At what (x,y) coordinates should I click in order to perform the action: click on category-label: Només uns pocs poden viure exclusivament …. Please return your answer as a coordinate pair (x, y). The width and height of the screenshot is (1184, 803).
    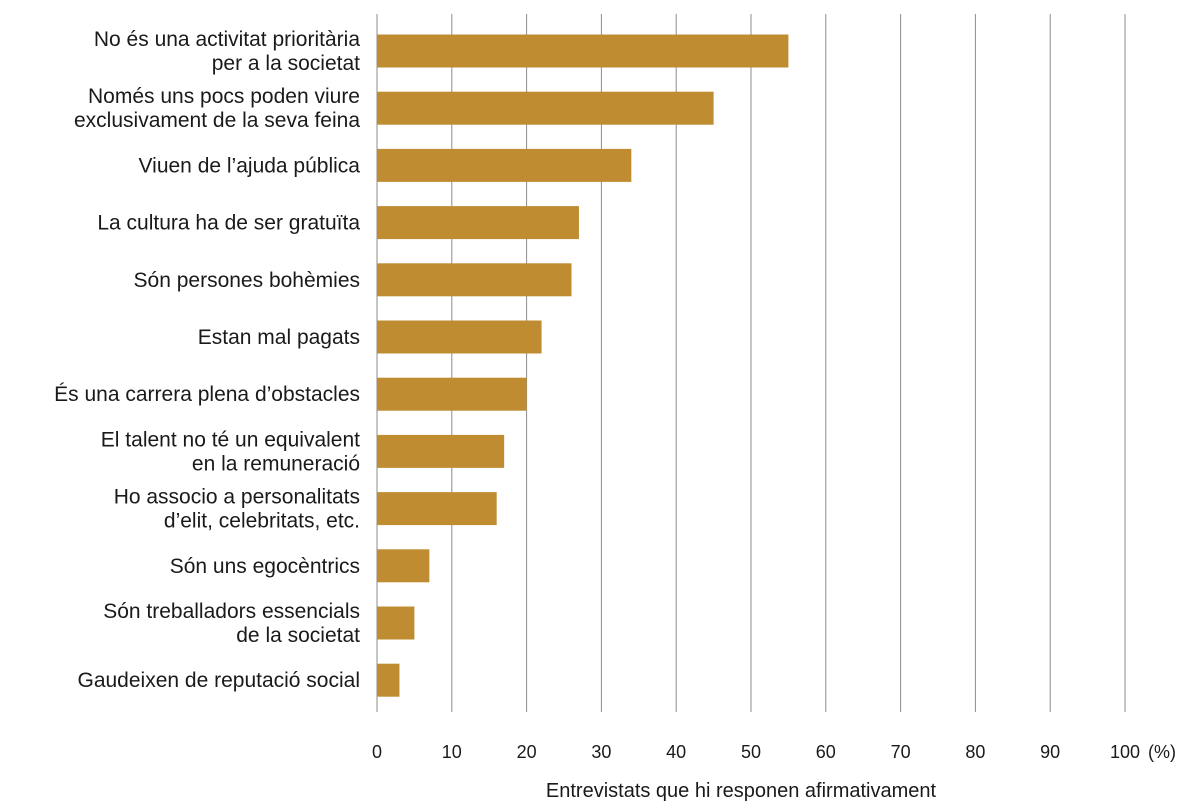
    Looking at the image, I should click on (217, 108).